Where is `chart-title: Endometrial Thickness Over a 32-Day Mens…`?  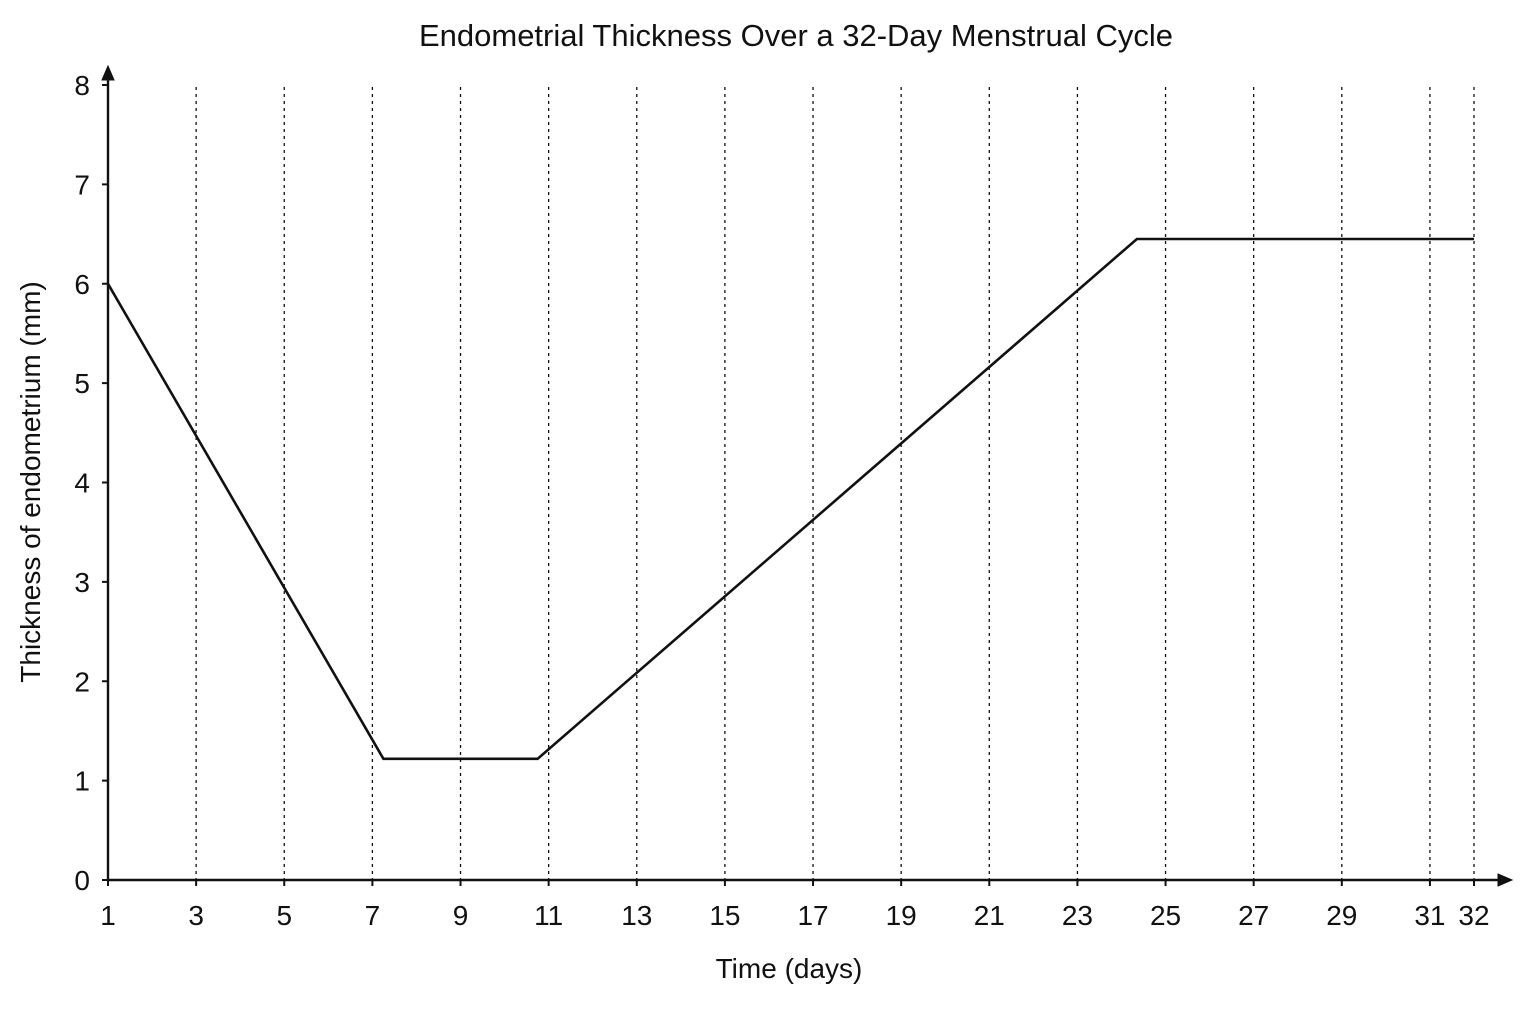
chart-title: Endometrial Thickness Over a 32-Day Mens… is located at coordinates (796, 35).